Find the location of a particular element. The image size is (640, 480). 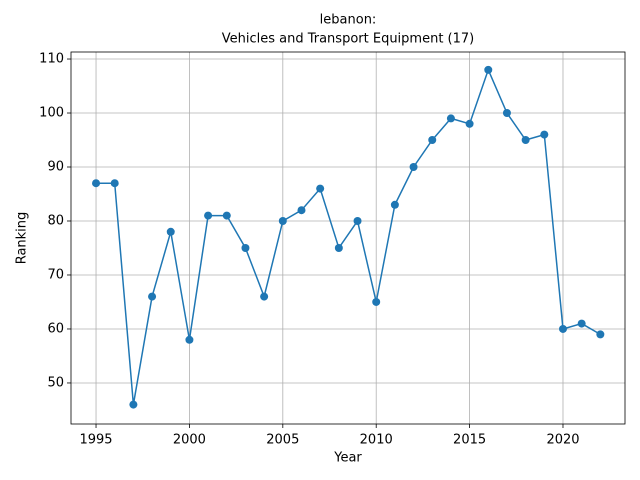

y-tick-label: 110 is located at coordinates (51, 59).